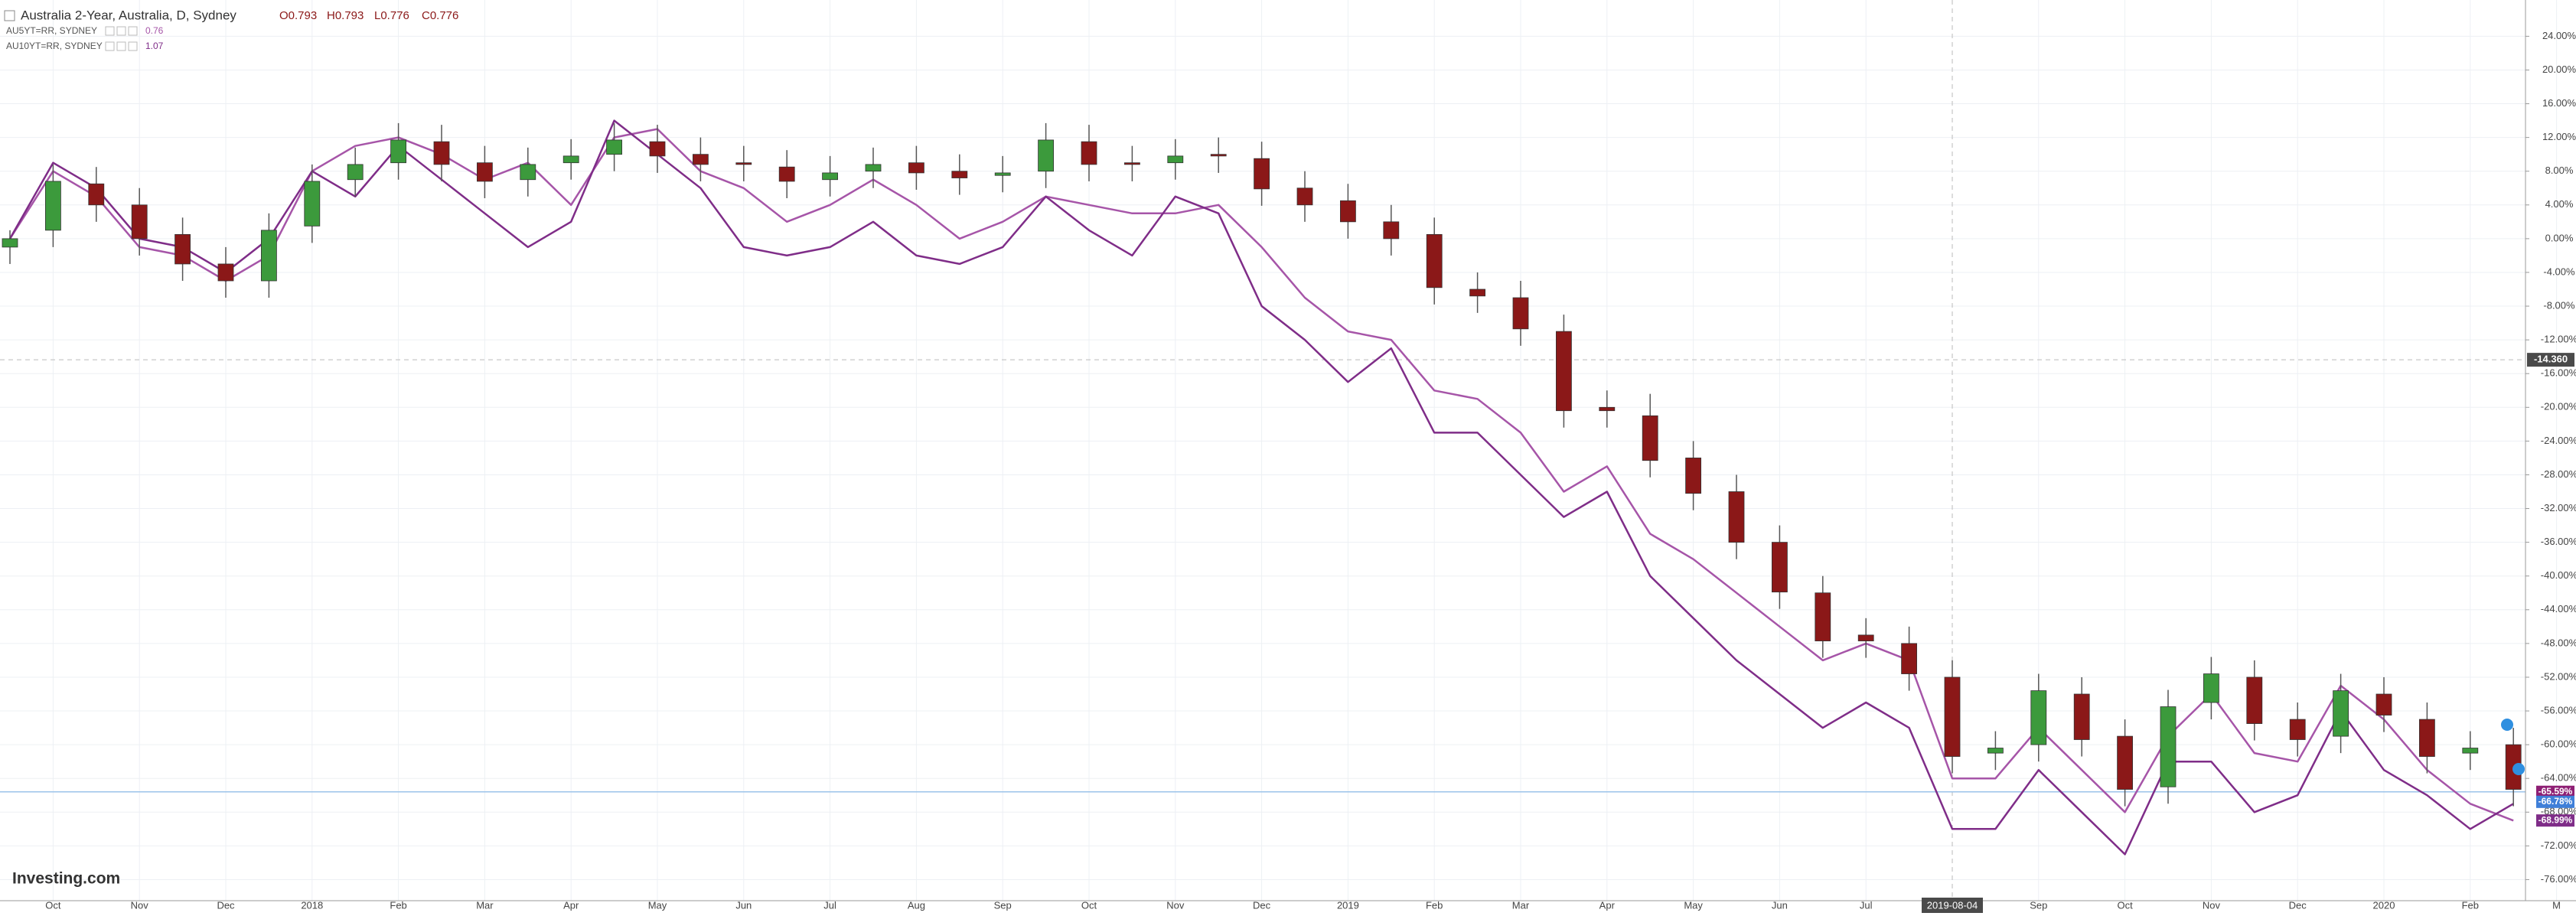 The width and height of the screenshot is (2576, 916). I want to click on y-tick-label: -28.00%, so click(2558, 474).